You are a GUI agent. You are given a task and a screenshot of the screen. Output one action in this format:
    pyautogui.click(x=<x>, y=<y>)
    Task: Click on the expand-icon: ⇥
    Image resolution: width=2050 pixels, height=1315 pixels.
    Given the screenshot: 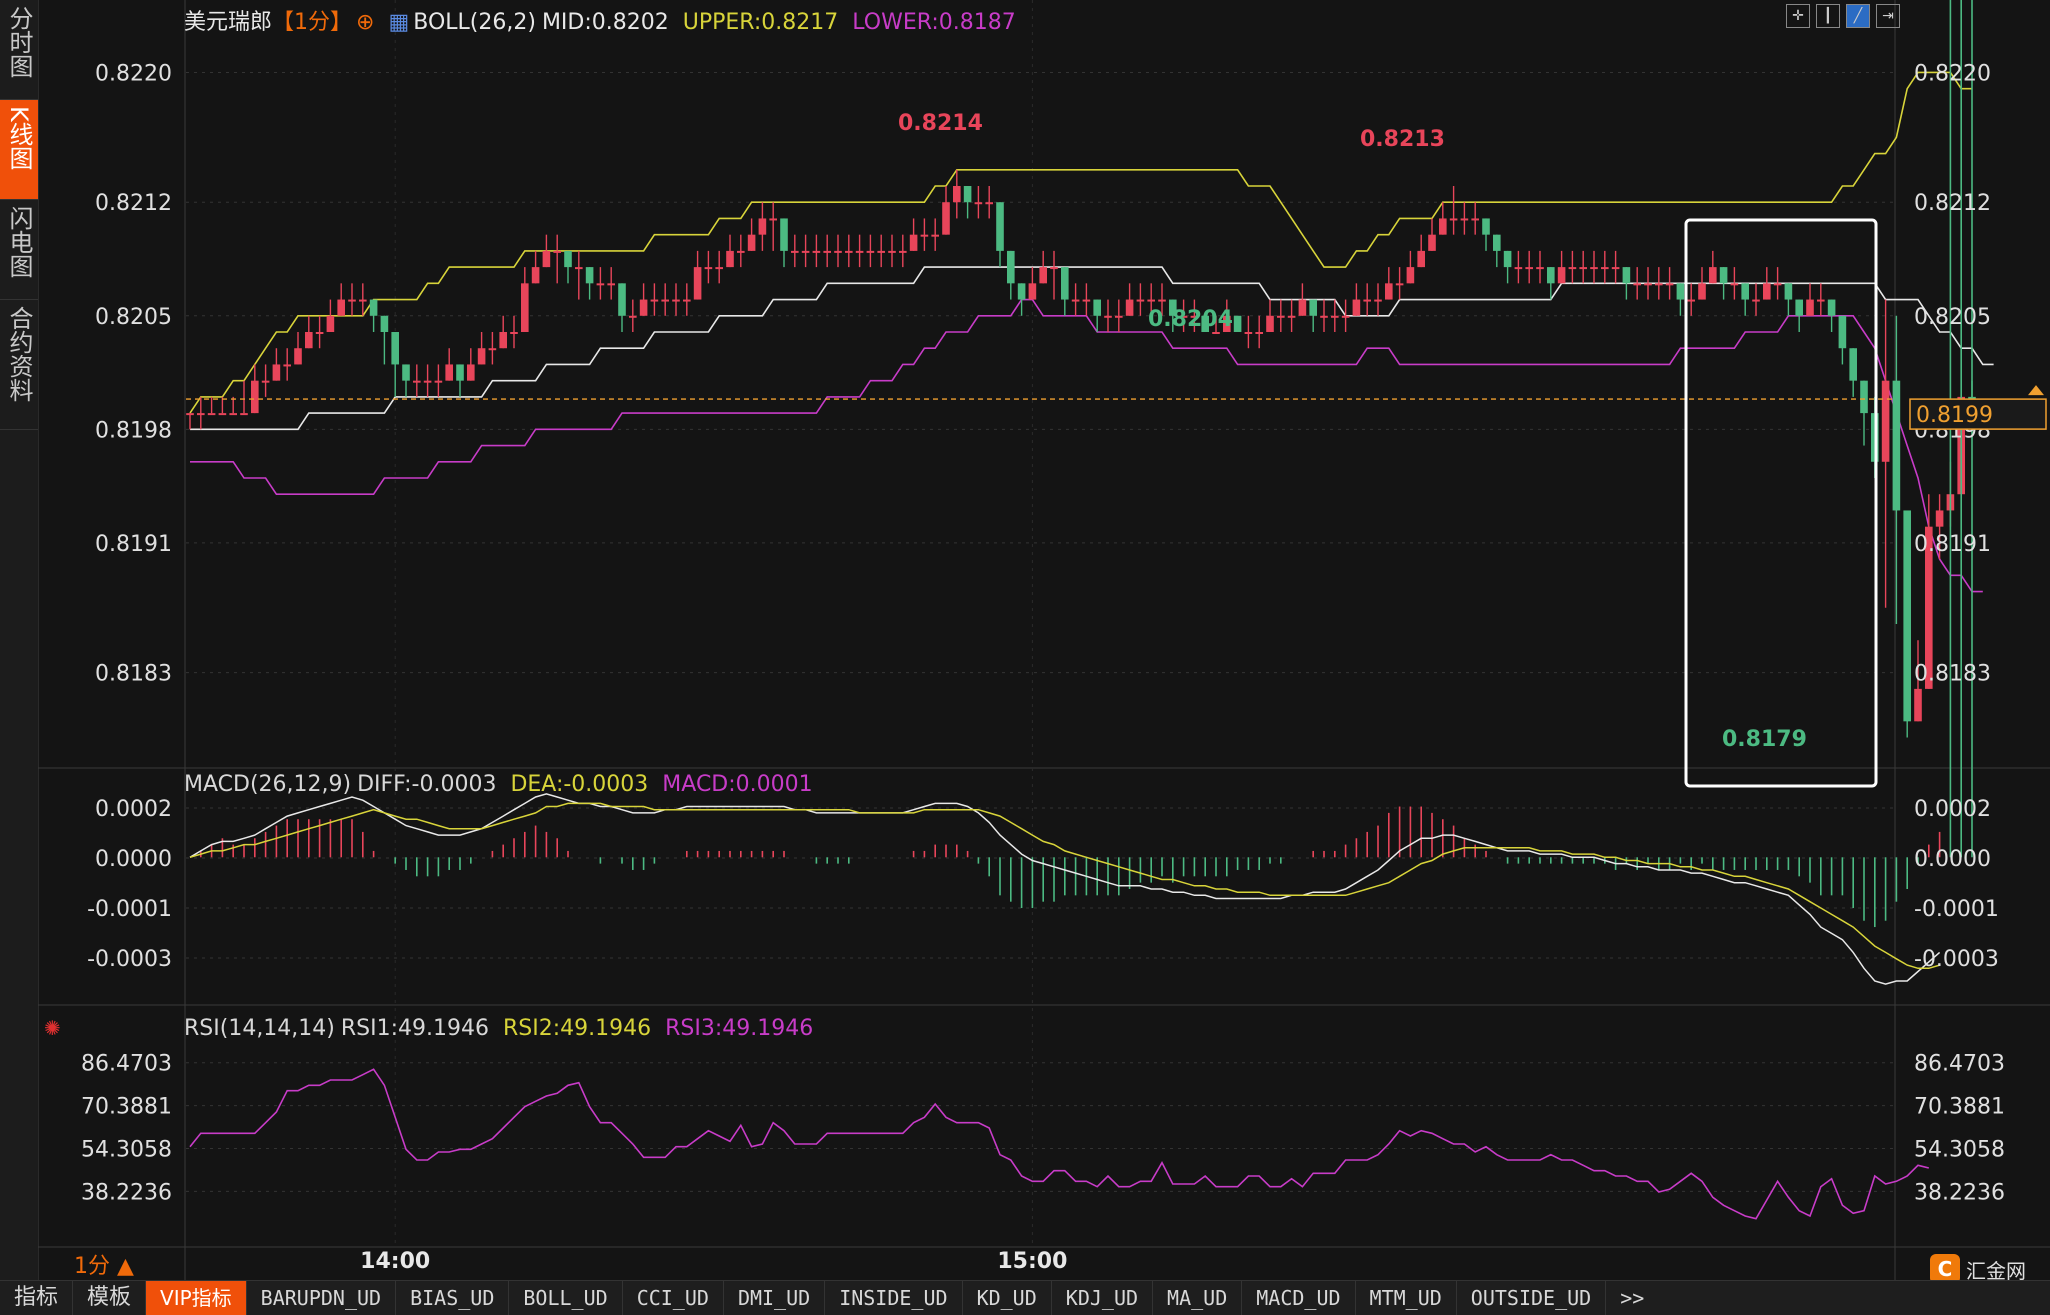 What is the action you would take?
    pyautogui.click(x=1888, y=16)
    